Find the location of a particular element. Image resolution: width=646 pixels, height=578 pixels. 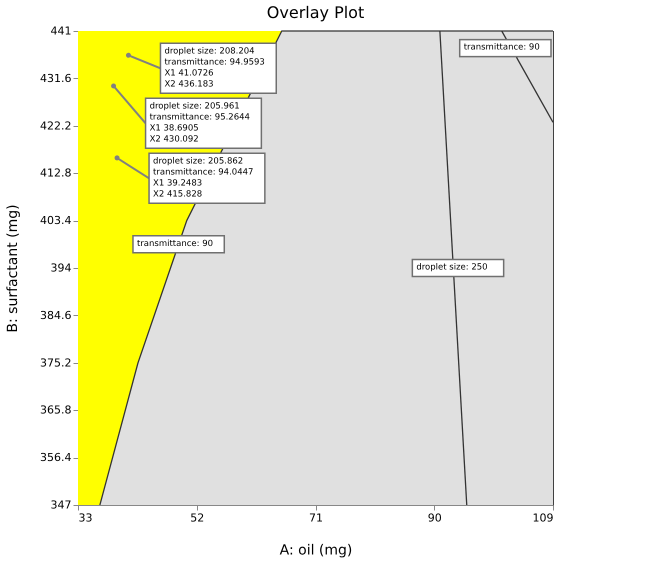

y-tick-label: 347 is located at coordinates (61, 505).